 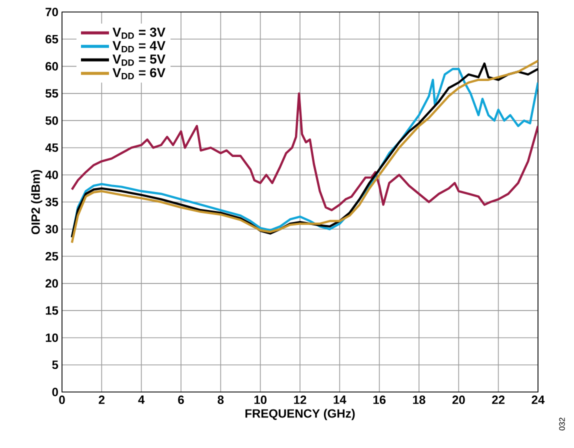 What do you see at coordinates (52, 66) in the screenshot?
I see `y-tick-label: 60` at bounding box center [52, 66].